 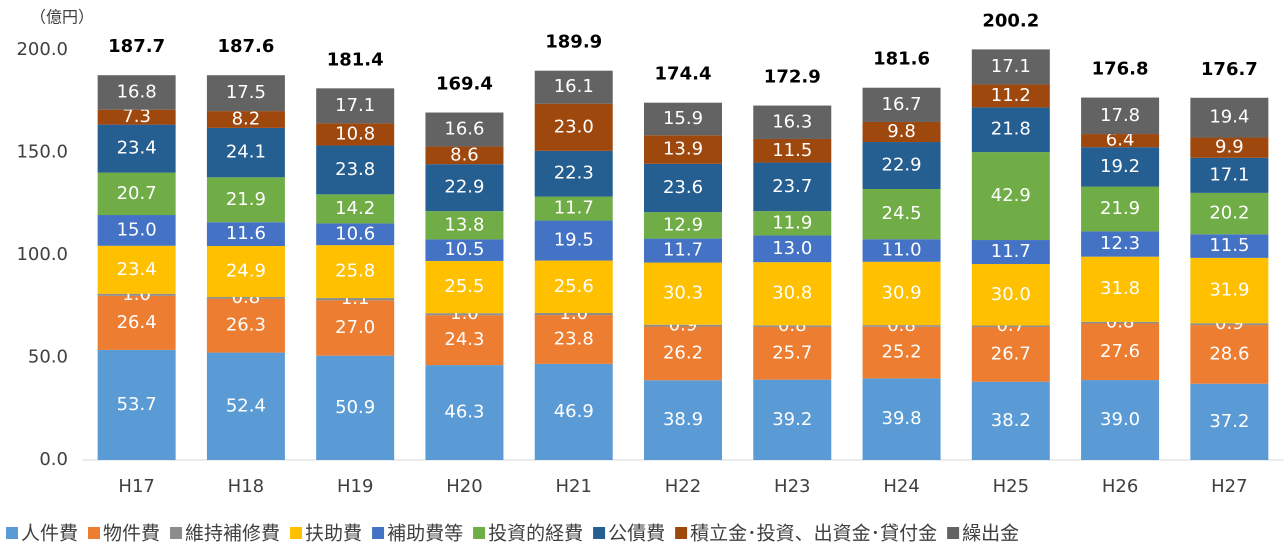 I want to click on data-label: 19.2, so click(x=1120, y=166).